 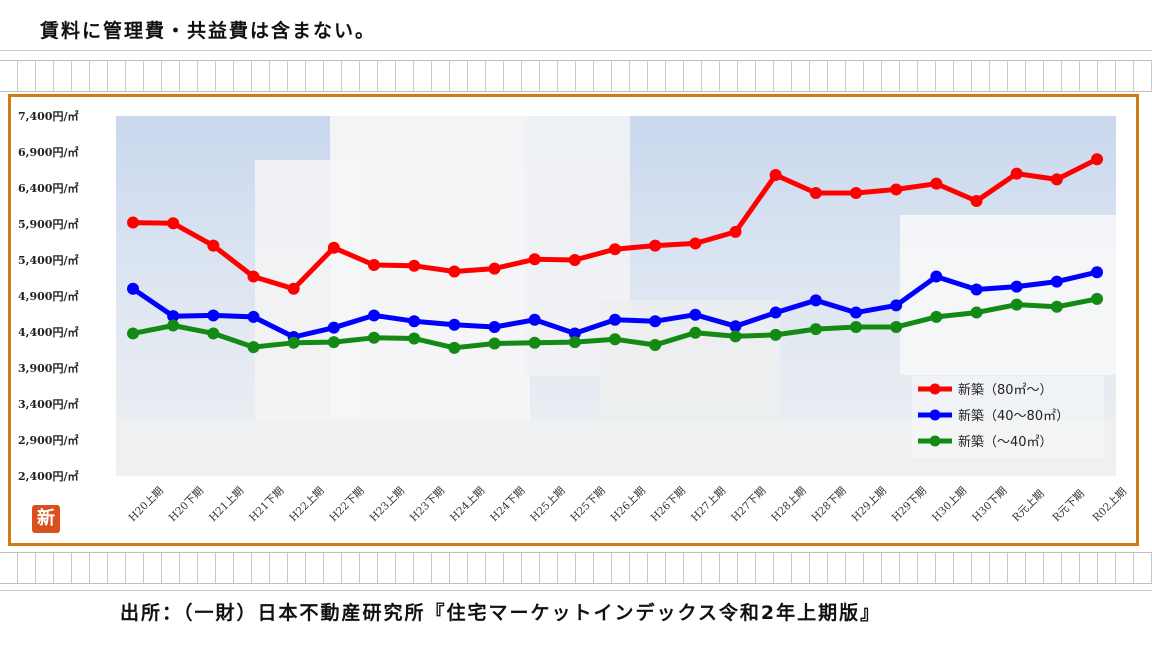 What do you see at coordinates (869, 504) in the screenshot?
I see `x-tick-label: H29上期` at bounding box center [869, 504].